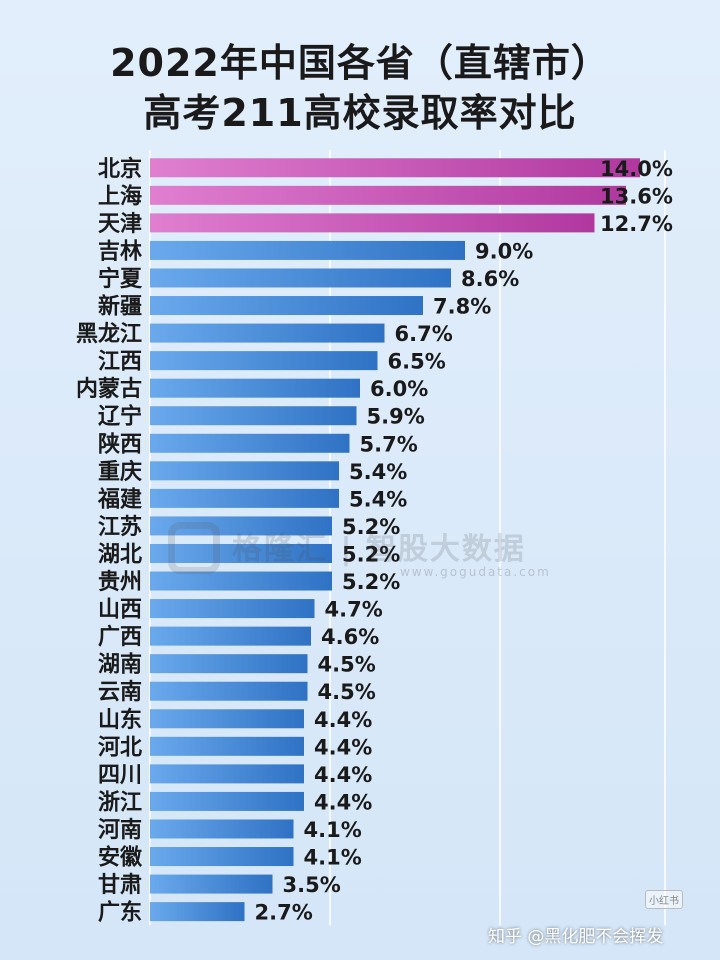 The width and height of the screenshot is (720, 960). I want to click on watermark-brand: 格隆汇 | 智股大数据, so click(379, 549).